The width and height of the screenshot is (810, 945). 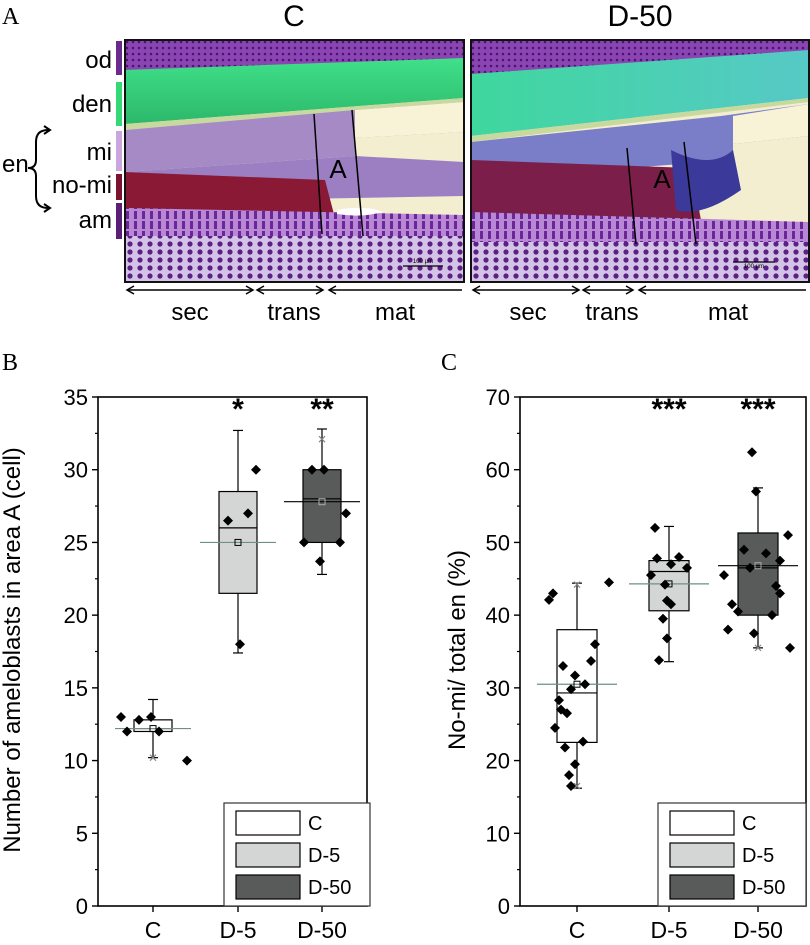 I want to click on micrograph-d50-scale-text: 100 µm, so click(x=754, y=267).